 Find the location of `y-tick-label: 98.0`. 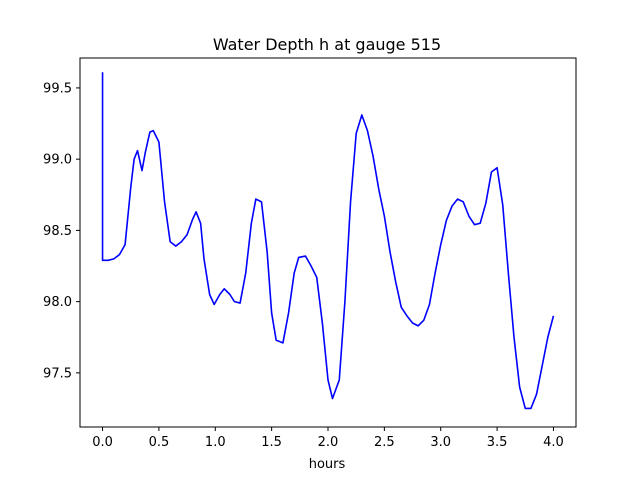

y-tick-label: 98.0 is located at coordinates (57, 302).